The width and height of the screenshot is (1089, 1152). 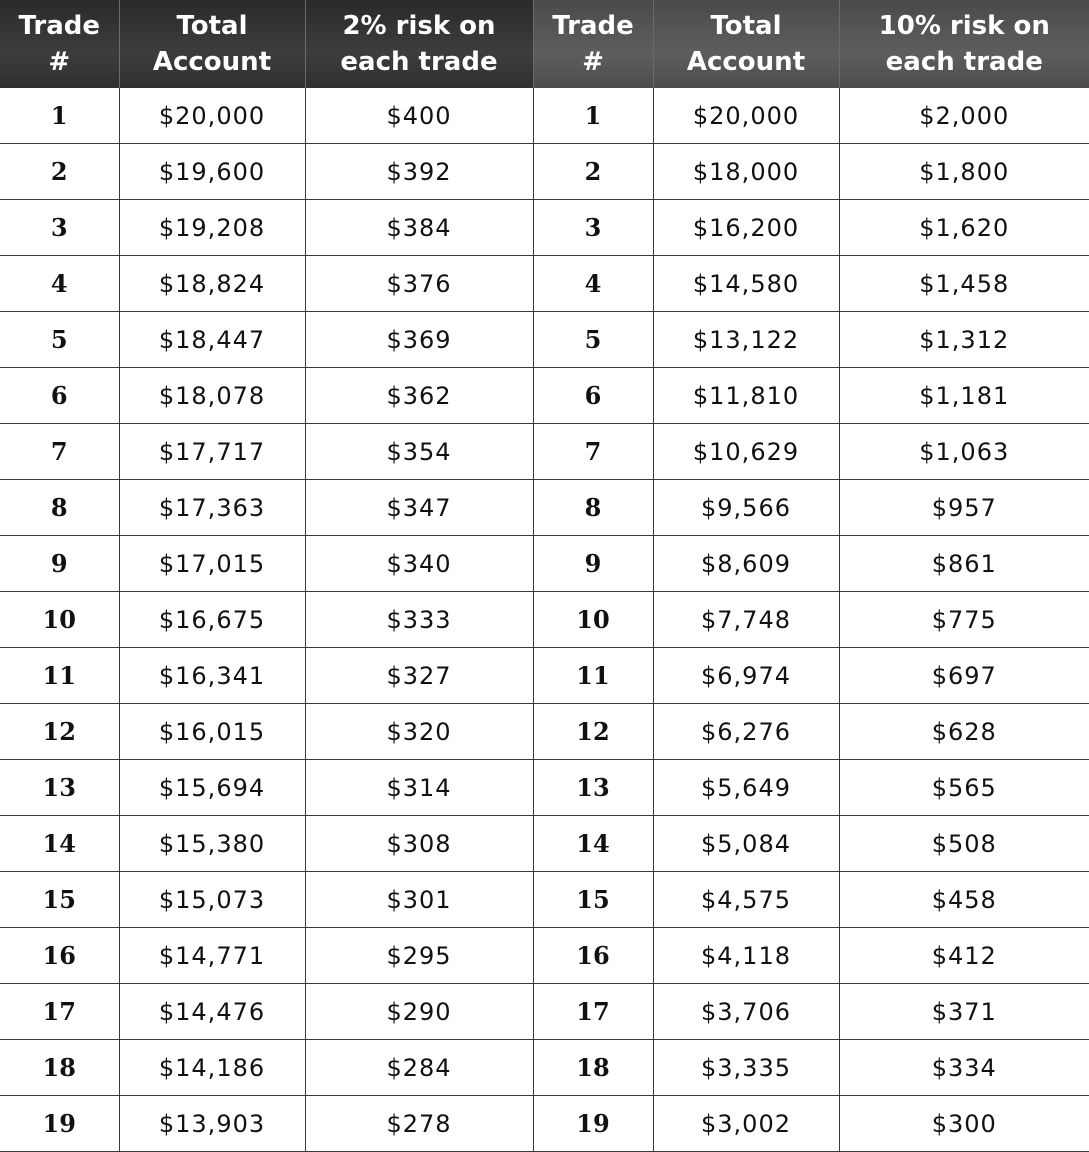 I want to click on total-account-cell: $3,002, so click(x=746, y=1123).